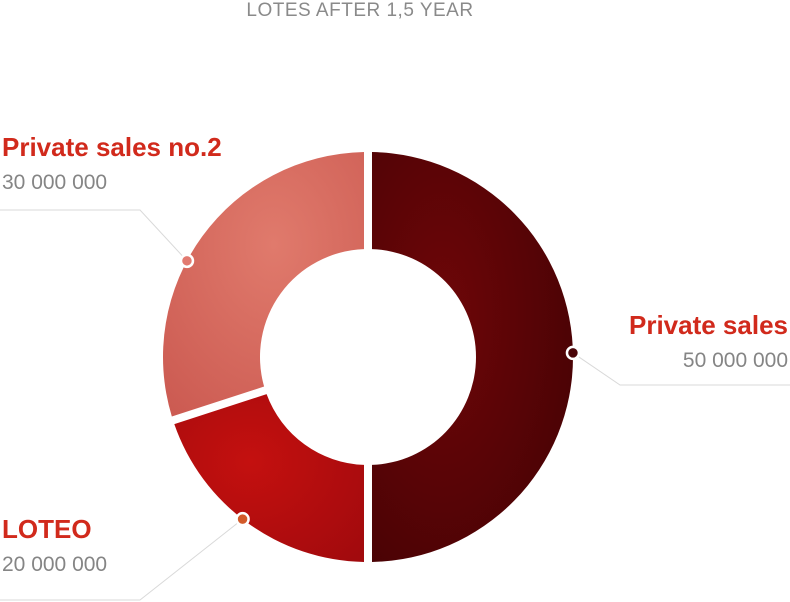  I want to click on marker-private-sales-no2, so click(187, 261).